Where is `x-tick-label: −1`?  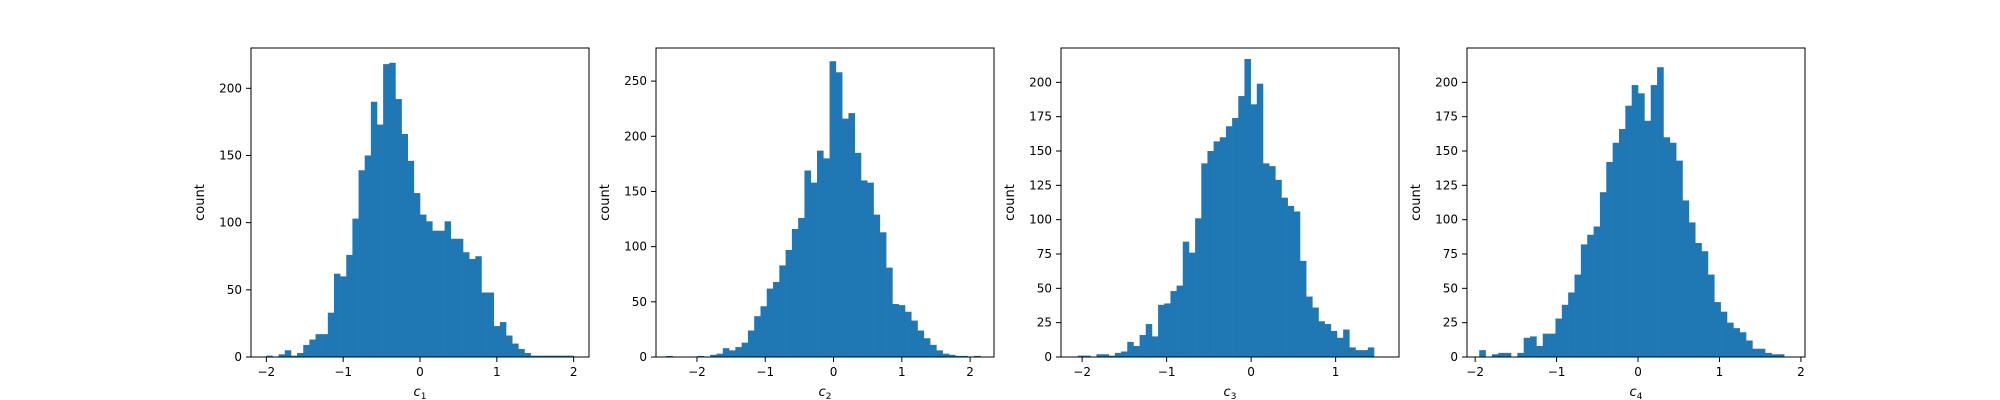 x-tick-label: −1 is located at coordinates (1557, 372).